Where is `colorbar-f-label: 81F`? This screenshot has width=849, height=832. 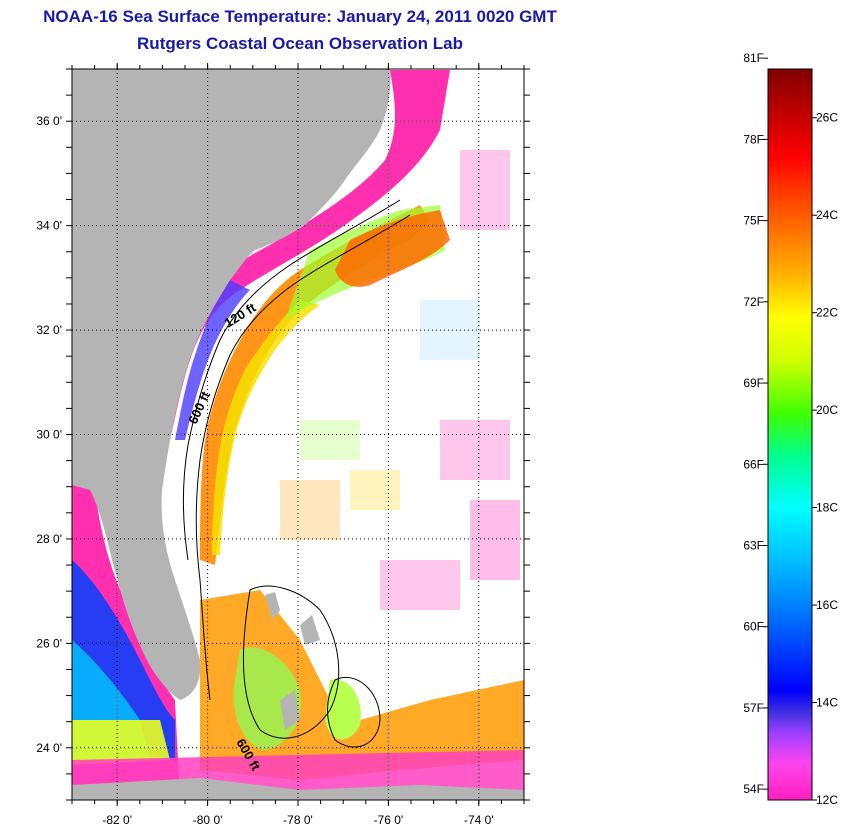
colorbar-f-label: 81F is located at coordinates (753, 58).